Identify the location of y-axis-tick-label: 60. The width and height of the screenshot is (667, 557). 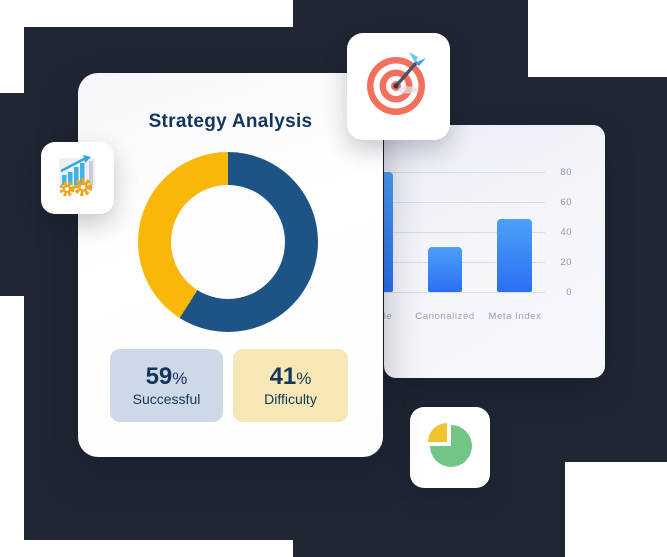
(566, 202).